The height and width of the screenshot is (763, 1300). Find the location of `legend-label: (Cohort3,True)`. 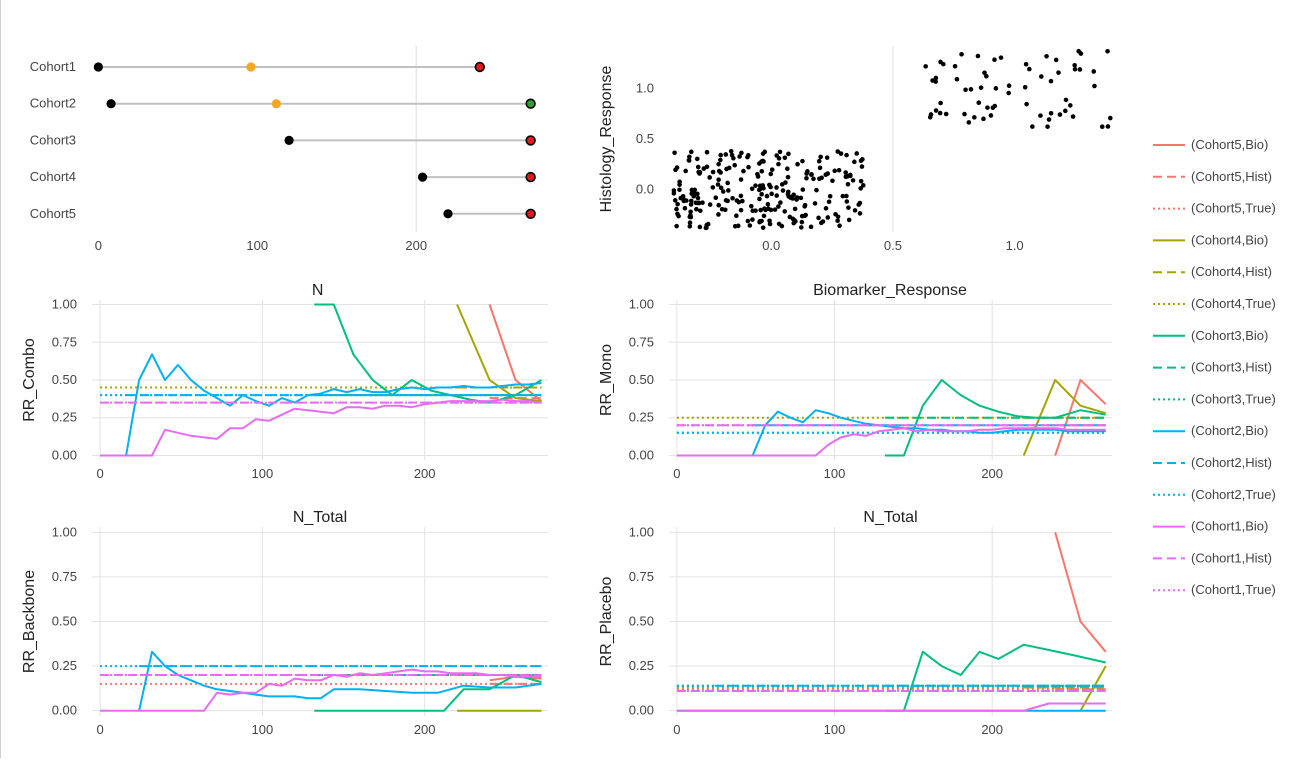

legend-label: (Cohort3,True) is located at coordinates (1233, 398).